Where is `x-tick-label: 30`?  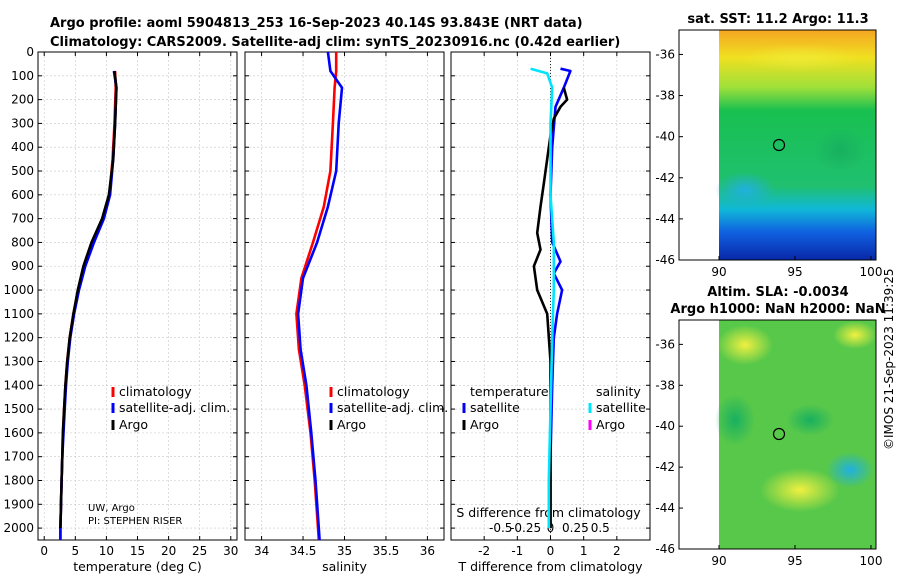 x-tick-label: 30 is located at coordinates (230, 551).